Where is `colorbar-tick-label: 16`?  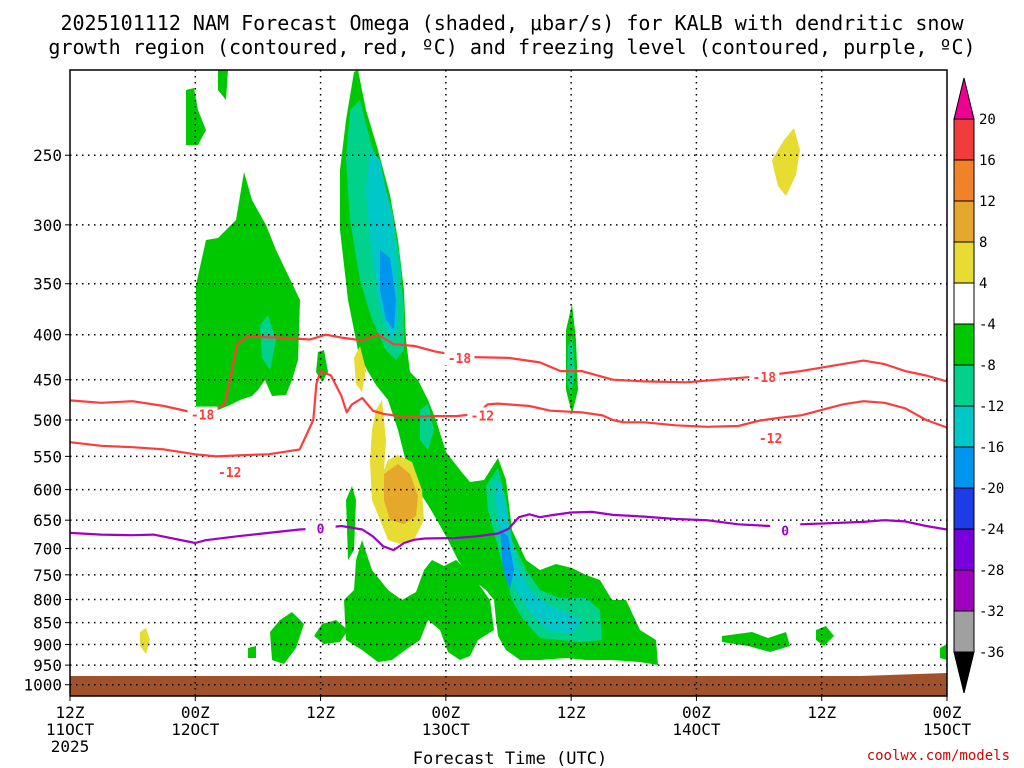 colorbar-tick-label: 16 is located at coordinates (987, 161).